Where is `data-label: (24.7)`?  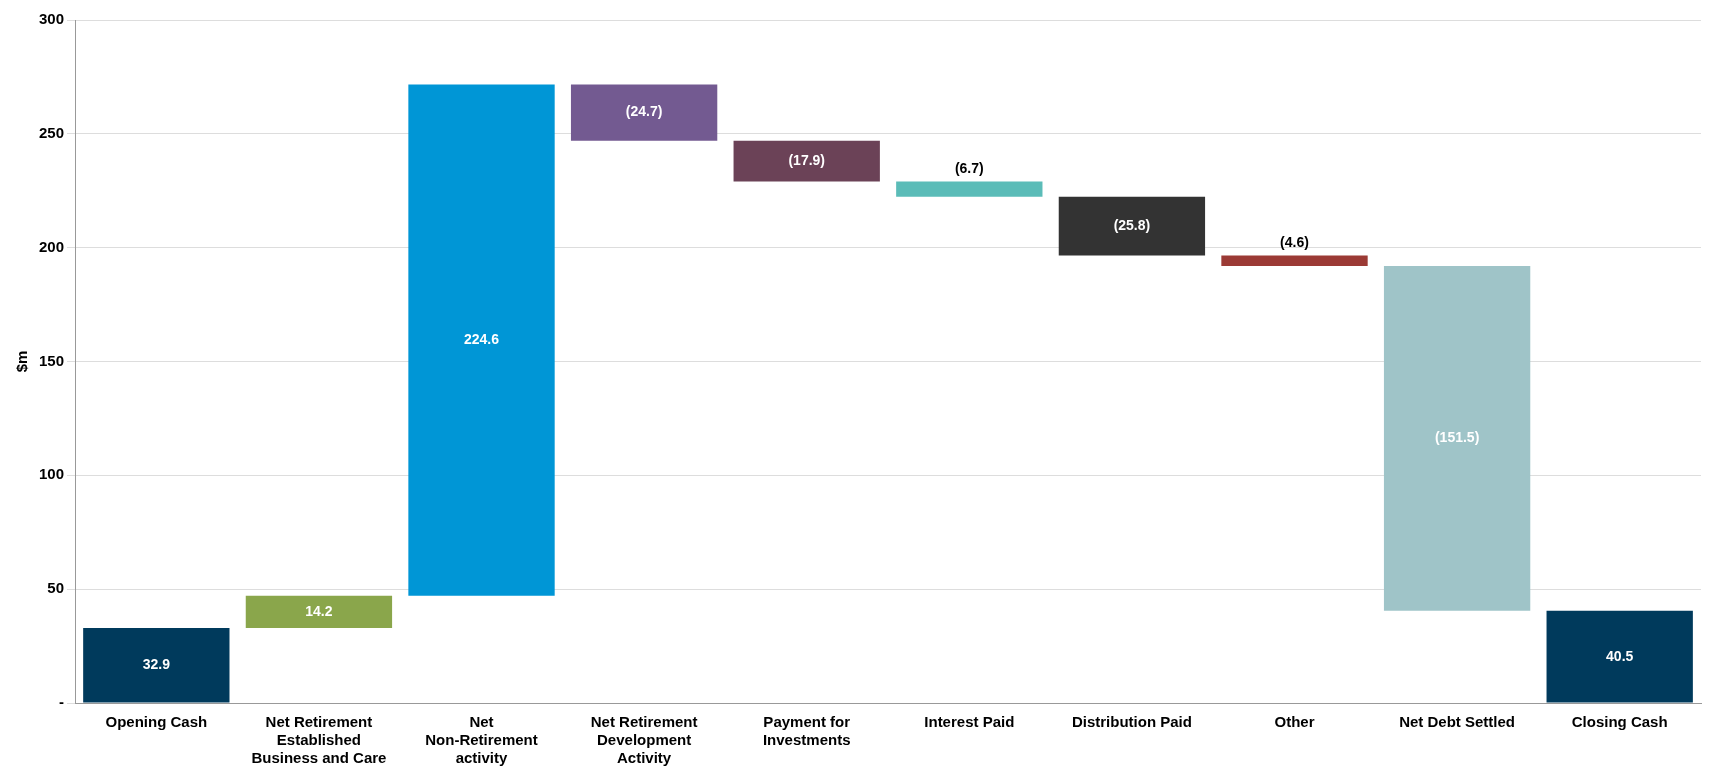 data-label: (24.7) is located at coordinates (644, 111).